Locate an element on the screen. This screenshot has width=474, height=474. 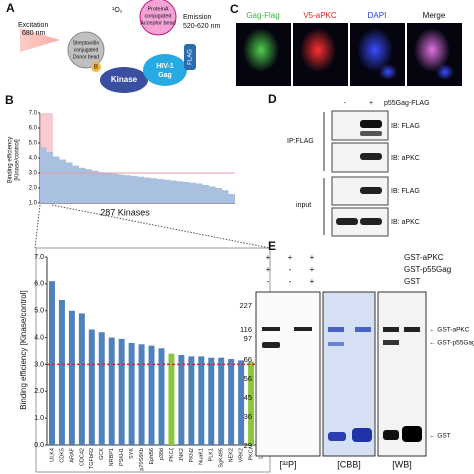
y-tick-label: 4.0 is located at coordinates (33, 159).